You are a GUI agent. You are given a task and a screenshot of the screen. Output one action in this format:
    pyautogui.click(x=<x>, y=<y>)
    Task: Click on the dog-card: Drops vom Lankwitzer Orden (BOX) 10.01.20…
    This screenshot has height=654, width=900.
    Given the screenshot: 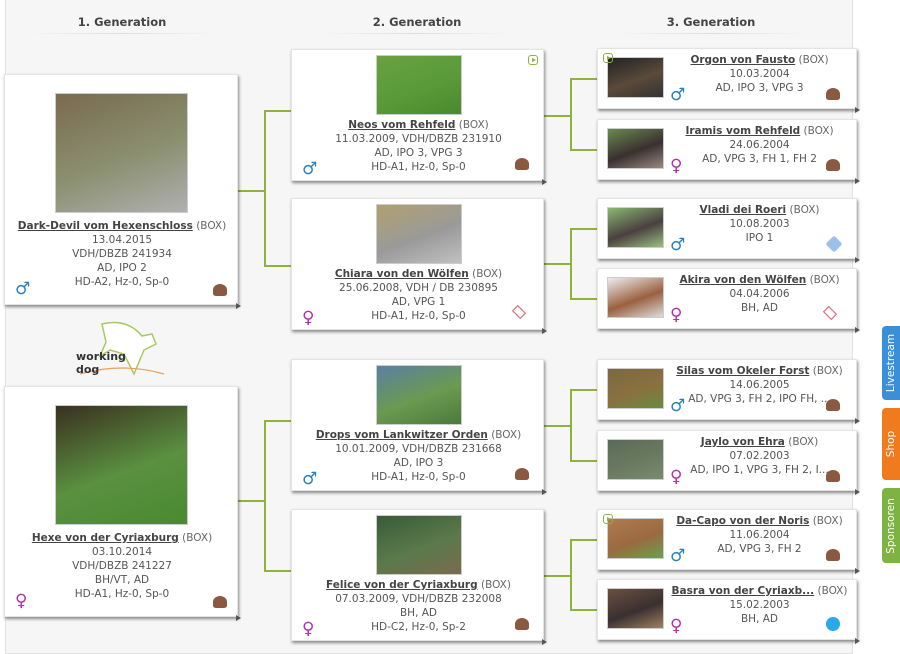 What is the action you would take?
    pyautogui.click(x=419, y=427)
    